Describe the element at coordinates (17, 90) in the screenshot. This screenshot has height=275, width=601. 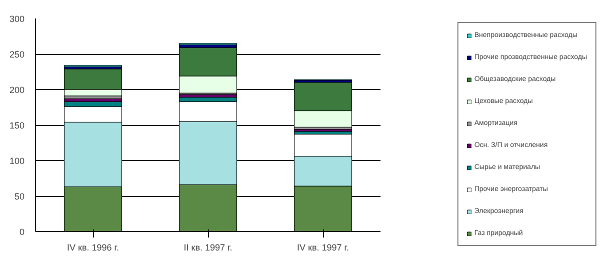
I see `y-tick-label: 200` at that location.